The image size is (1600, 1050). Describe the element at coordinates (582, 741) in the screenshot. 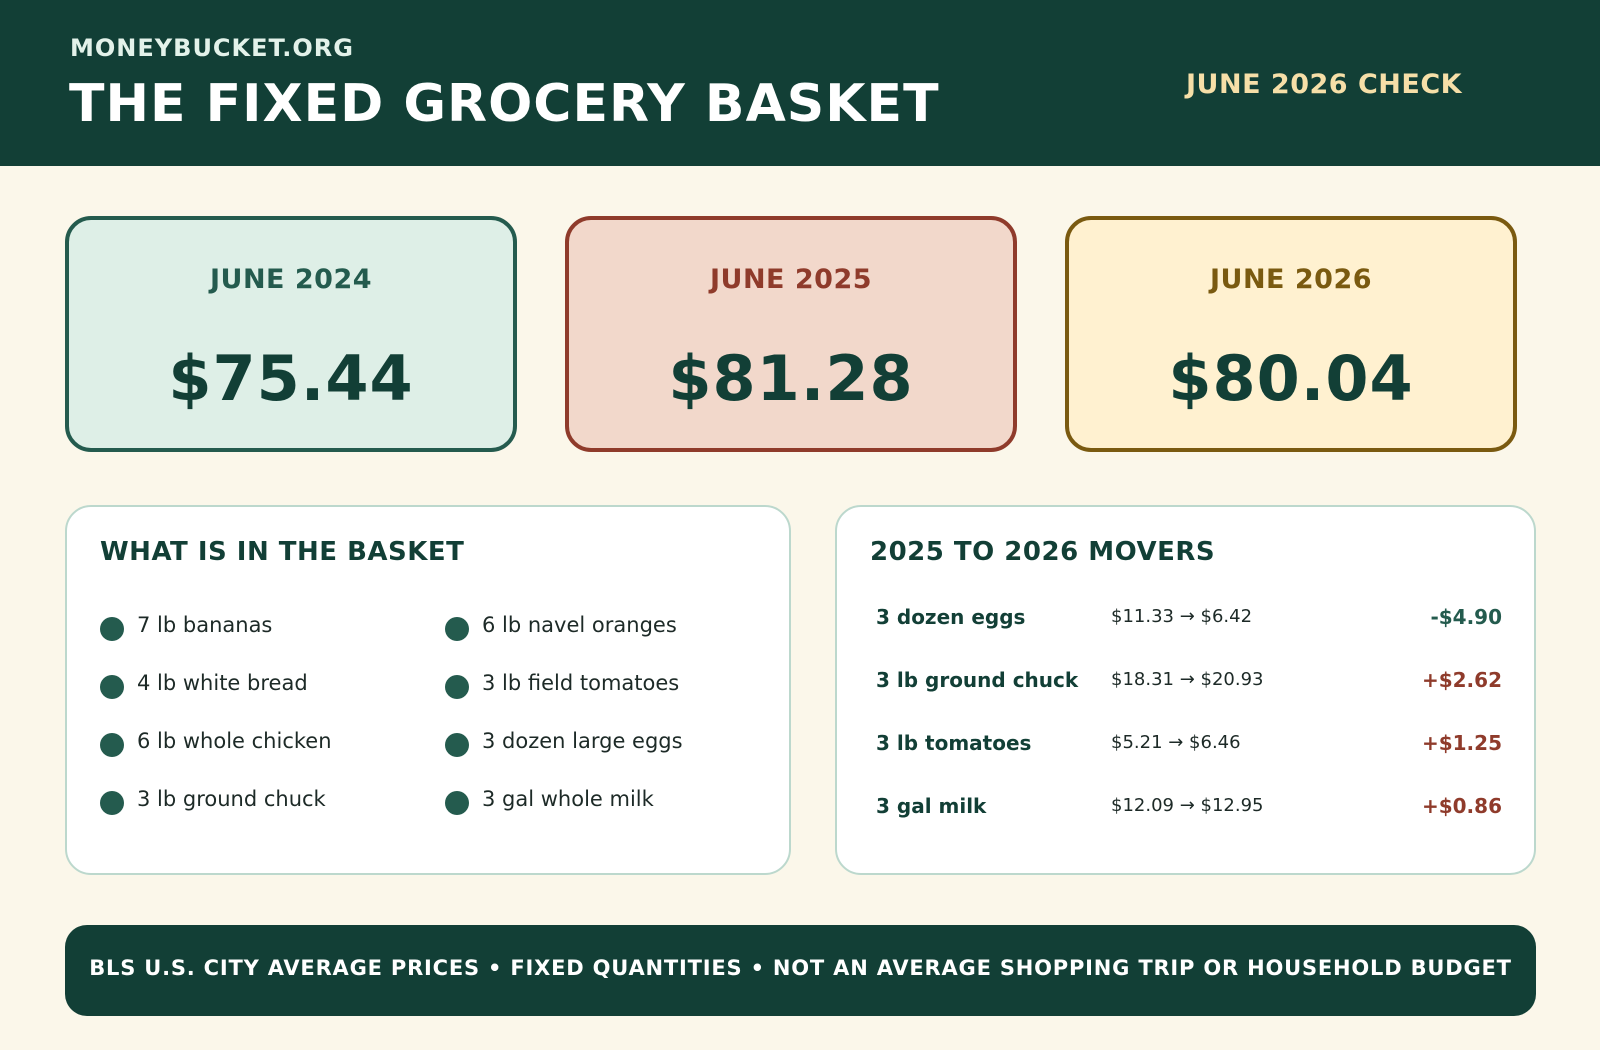

I see `basket-item-label: 3 dozen large eggs` at that location.